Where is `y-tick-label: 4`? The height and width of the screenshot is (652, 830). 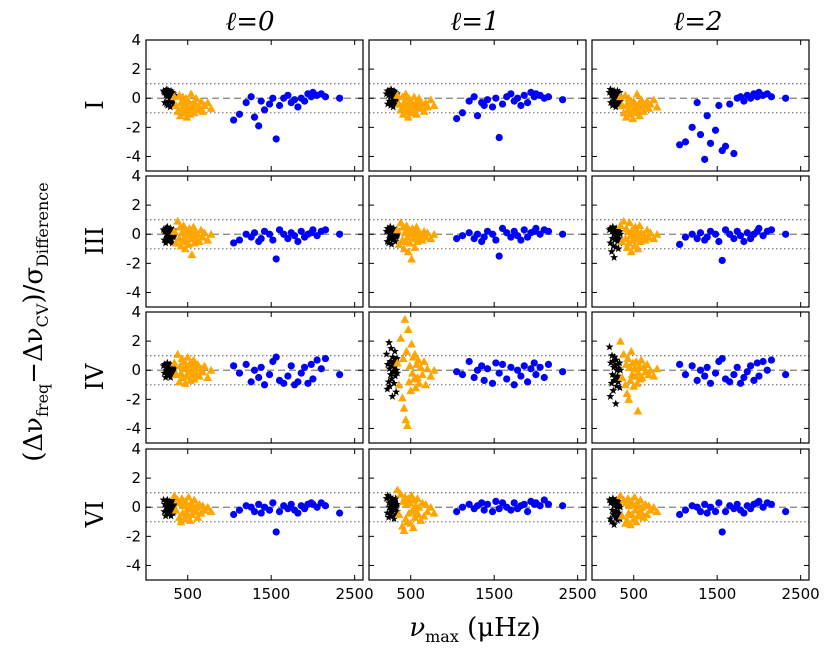
y-tick-label: 4 is located at coordinates (136, 312).